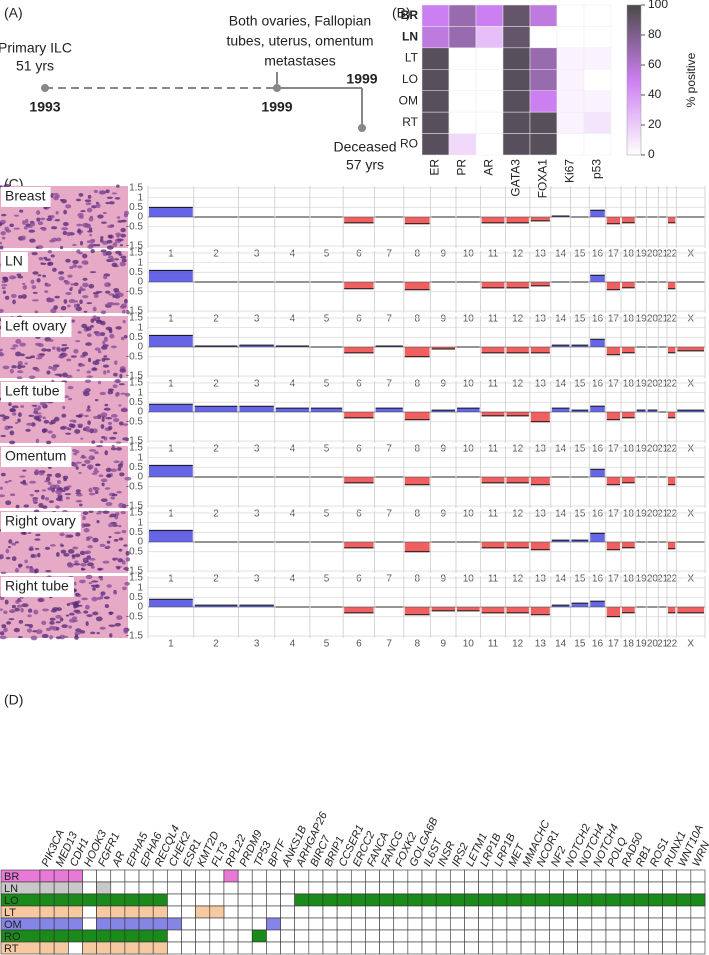 The image size is (709, 955). What do you see at coordinates (690, 579) in the screenshot?
I see `chromosome-label: X` at bounding box center [690, 579].